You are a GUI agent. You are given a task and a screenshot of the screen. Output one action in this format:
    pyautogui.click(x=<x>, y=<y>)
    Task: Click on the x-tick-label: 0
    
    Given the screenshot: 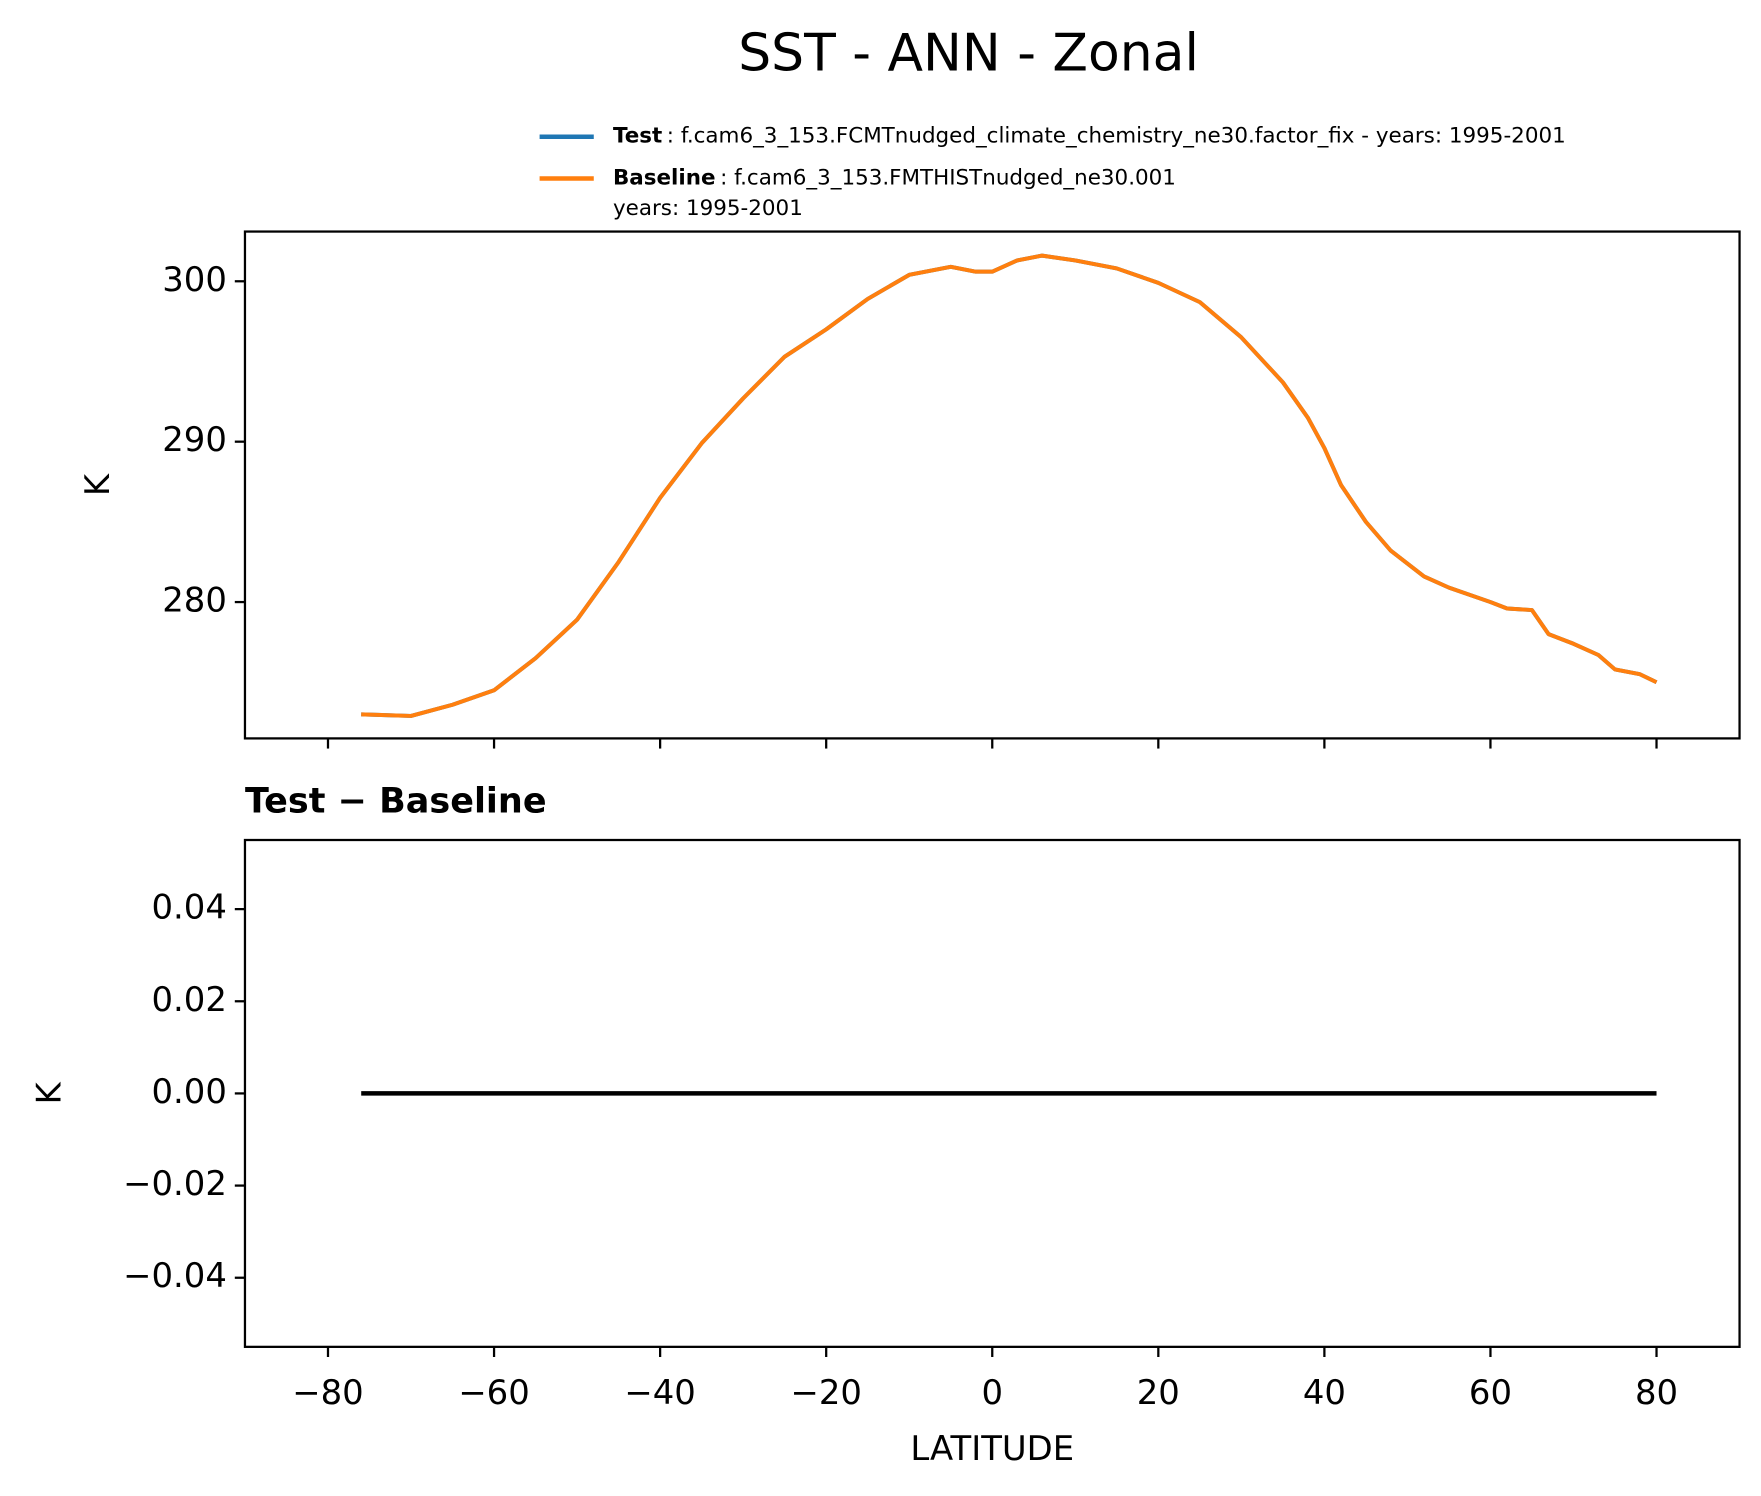 What is the action you would take?
    pyautogui.click(x=992, y=1392)
    